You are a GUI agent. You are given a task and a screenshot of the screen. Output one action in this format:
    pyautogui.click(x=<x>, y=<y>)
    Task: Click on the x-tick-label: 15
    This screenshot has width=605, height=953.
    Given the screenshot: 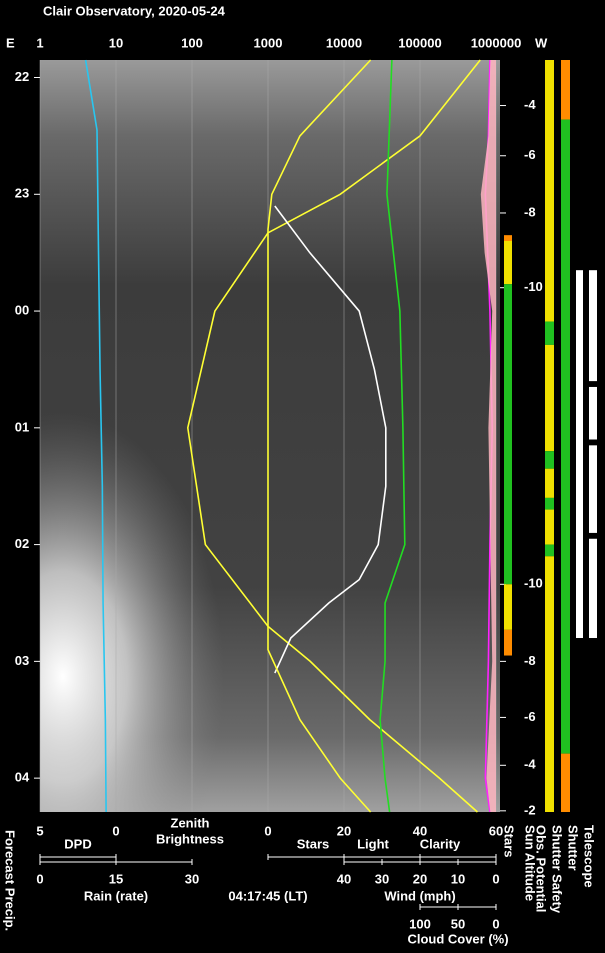 What is the action you would take?
    pyautogui.click(x=116, y=878)
    